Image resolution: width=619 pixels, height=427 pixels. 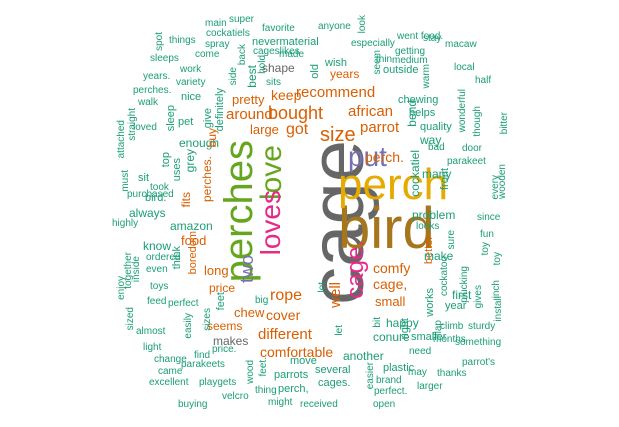 What do you see at coordinates (410, 60) in the screenshot?
I see `word-medium: medium` at bounding box center [410, 60].